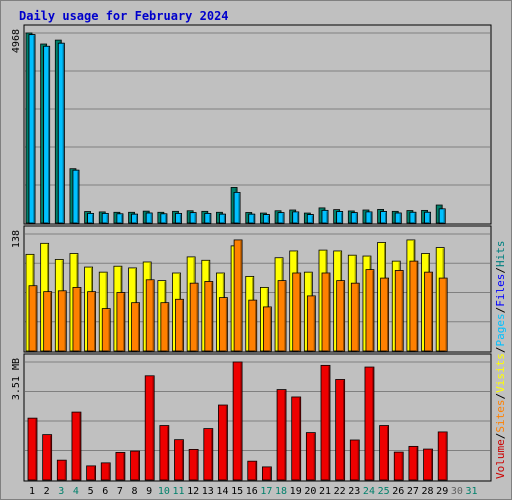 This screenshot has height=500, width=512. What do you see at coordinates (500, 416) in the screenshot?
I see `legend-entry: Sites` at bounding box center [500, 416].